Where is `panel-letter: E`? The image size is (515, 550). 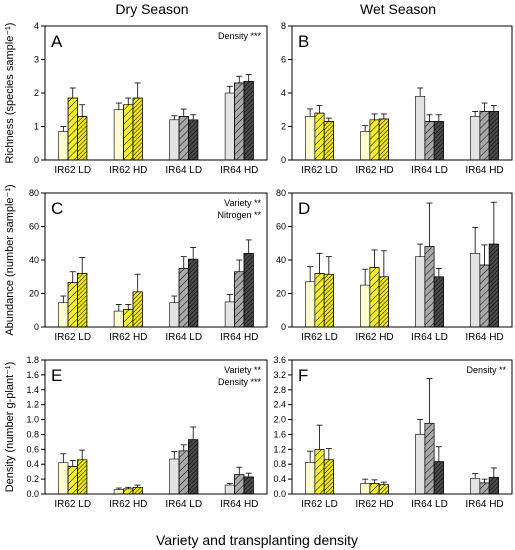
panel-letter: E is located at coordinates (56, 375).